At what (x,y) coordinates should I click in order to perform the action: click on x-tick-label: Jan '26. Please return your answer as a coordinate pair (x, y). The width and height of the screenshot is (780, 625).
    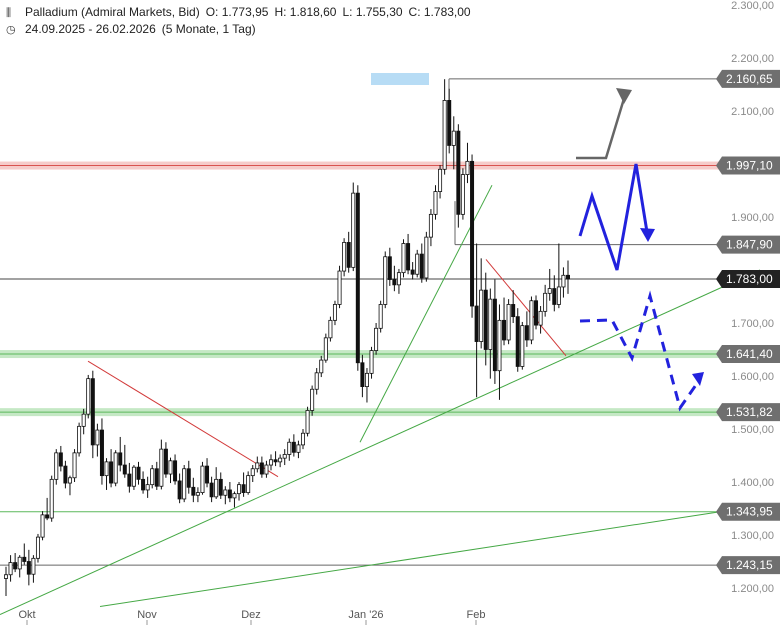
    Looking at the image, I should click on (365, 615).